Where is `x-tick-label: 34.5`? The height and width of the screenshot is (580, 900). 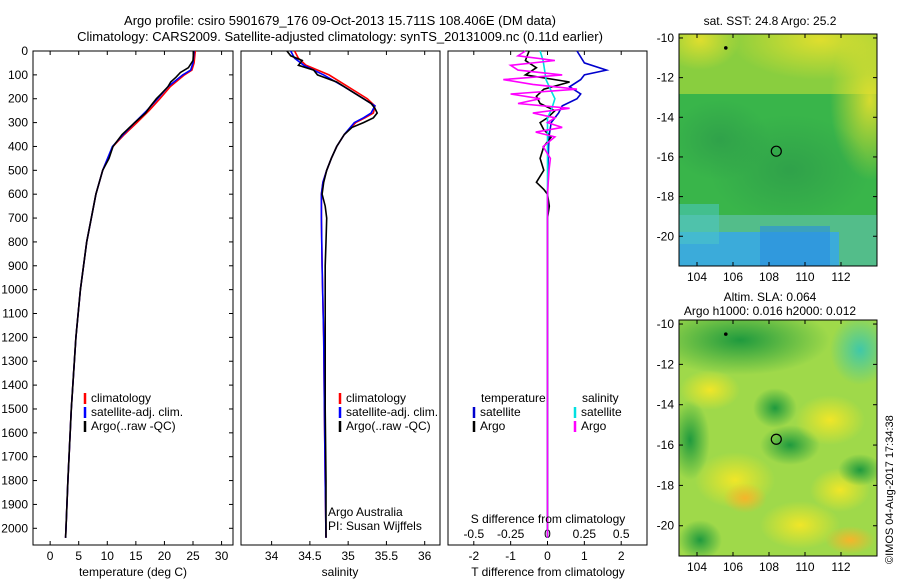 x-tick-label: 34.5 is located at coordinates (310, 556).